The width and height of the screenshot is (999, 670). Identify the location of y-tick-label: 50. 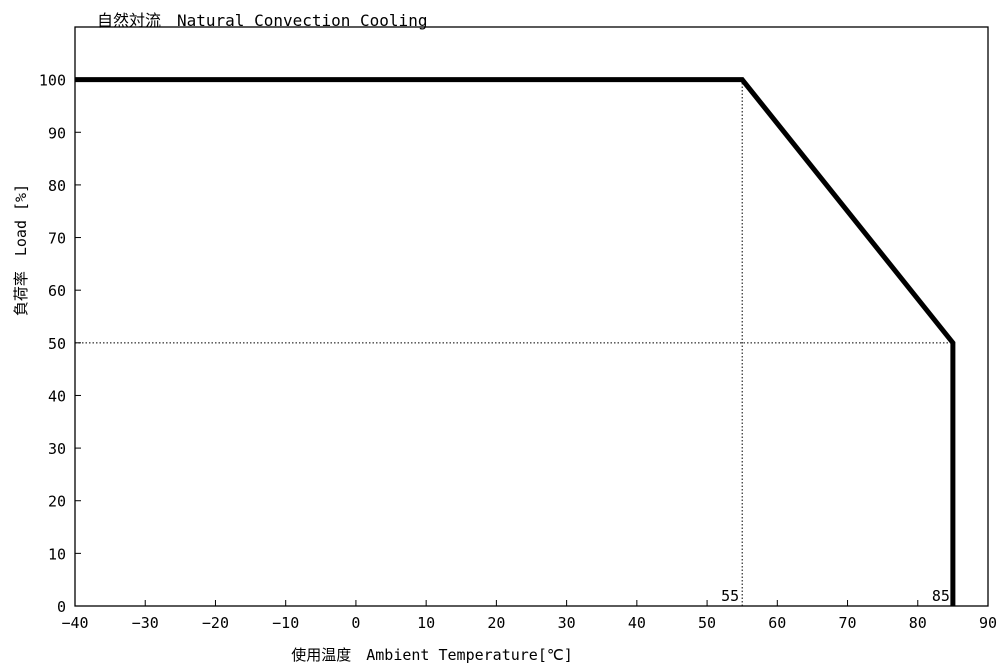
(57, 344).